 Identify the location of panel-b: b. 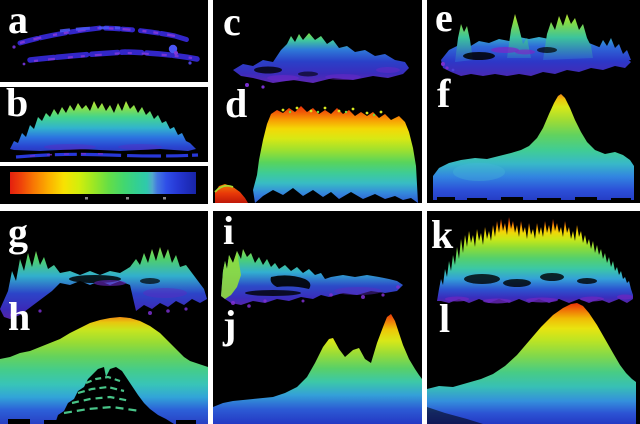
(104, 124).